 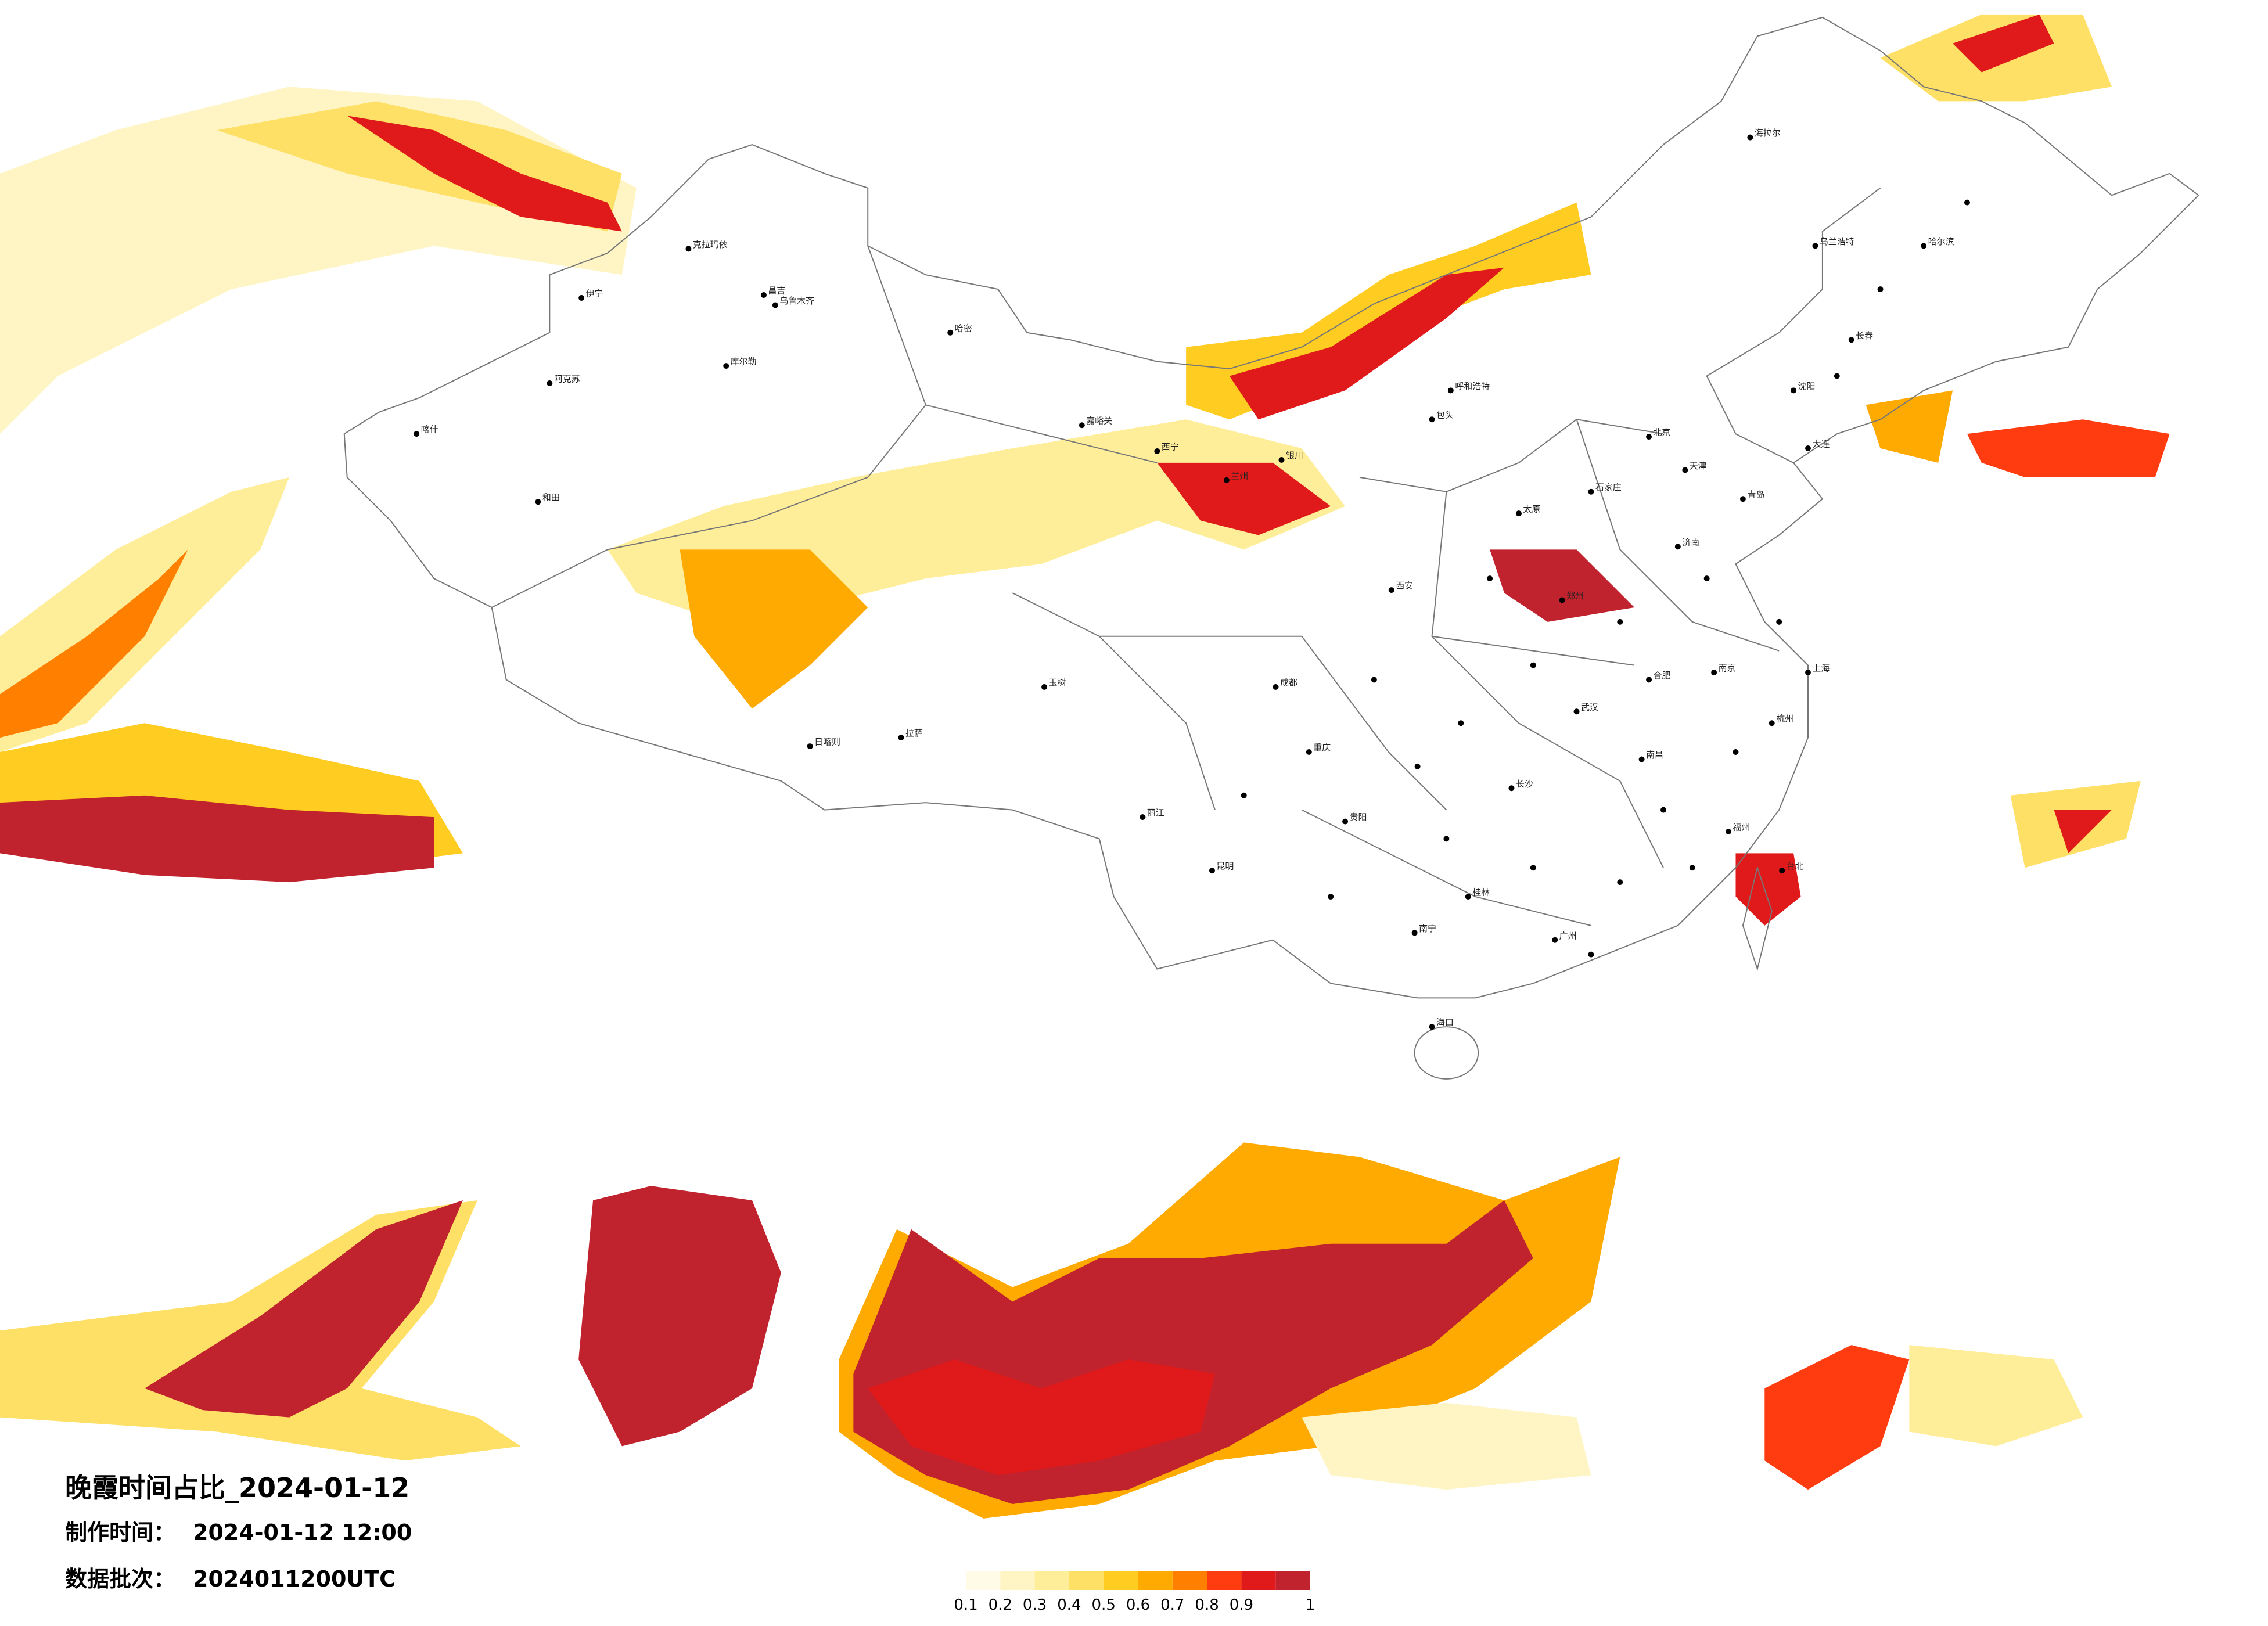 What do you see at coordinates (1035, 1605) in the screenshot?
I see `legend-label: 0.3` at bounding box center [1035, 1605].